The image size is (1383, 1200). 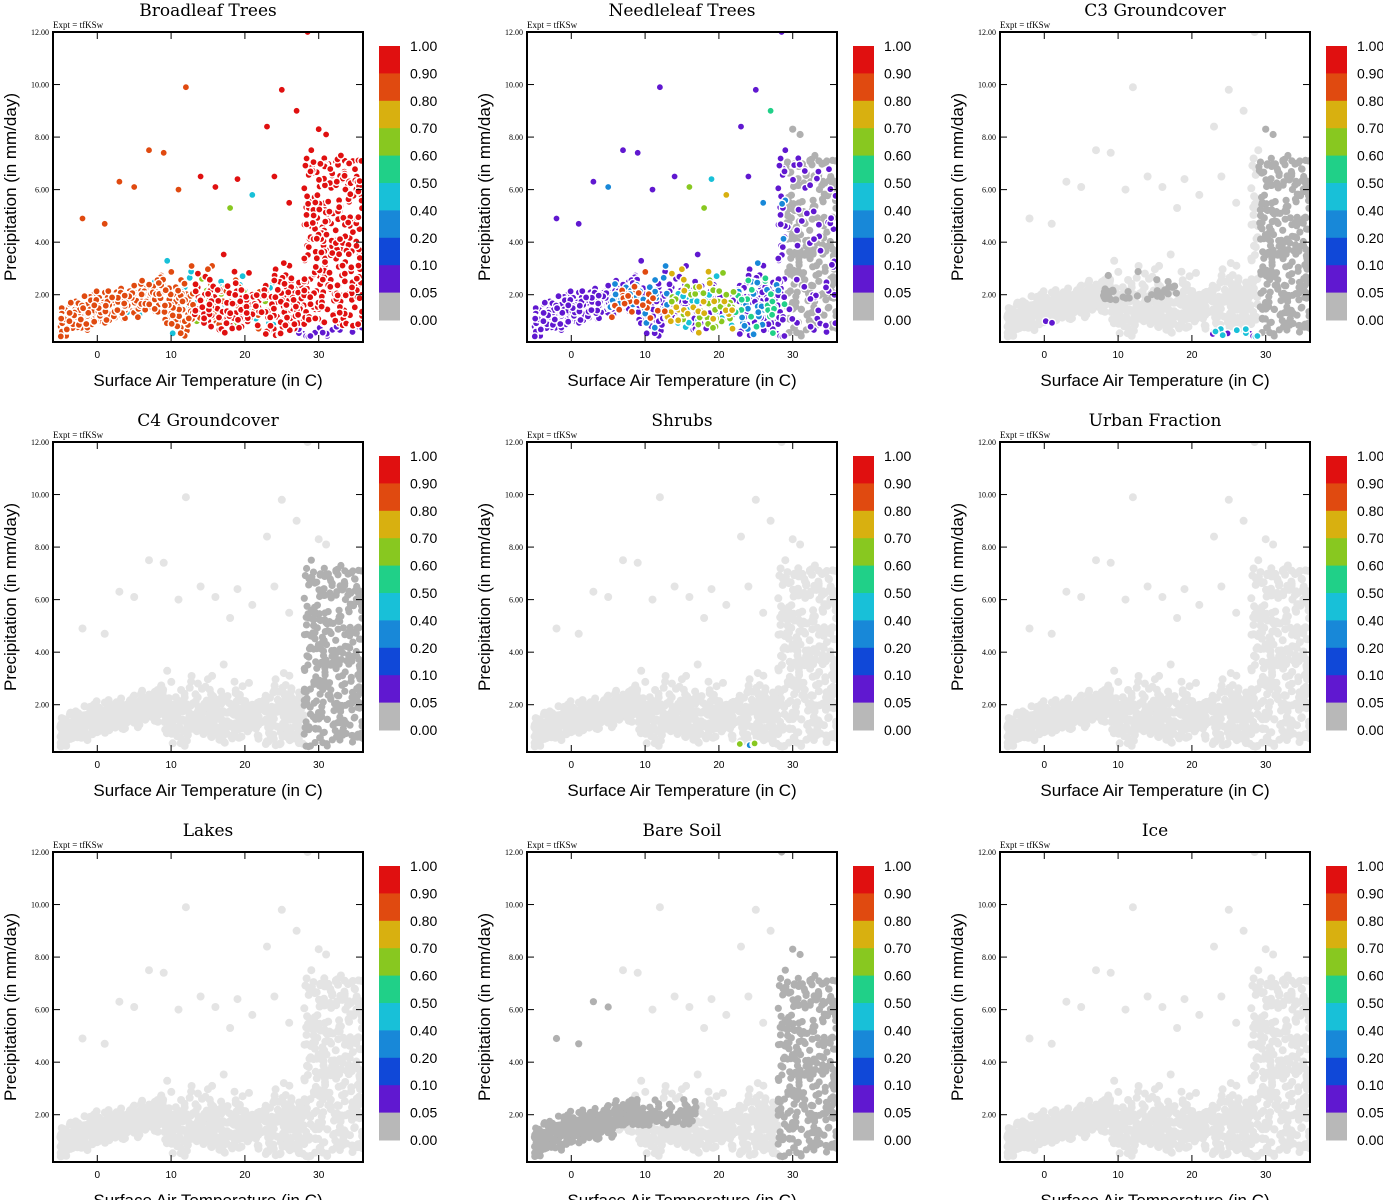 I want to click on x-tick-label: 10, so click(x=172, y=355).